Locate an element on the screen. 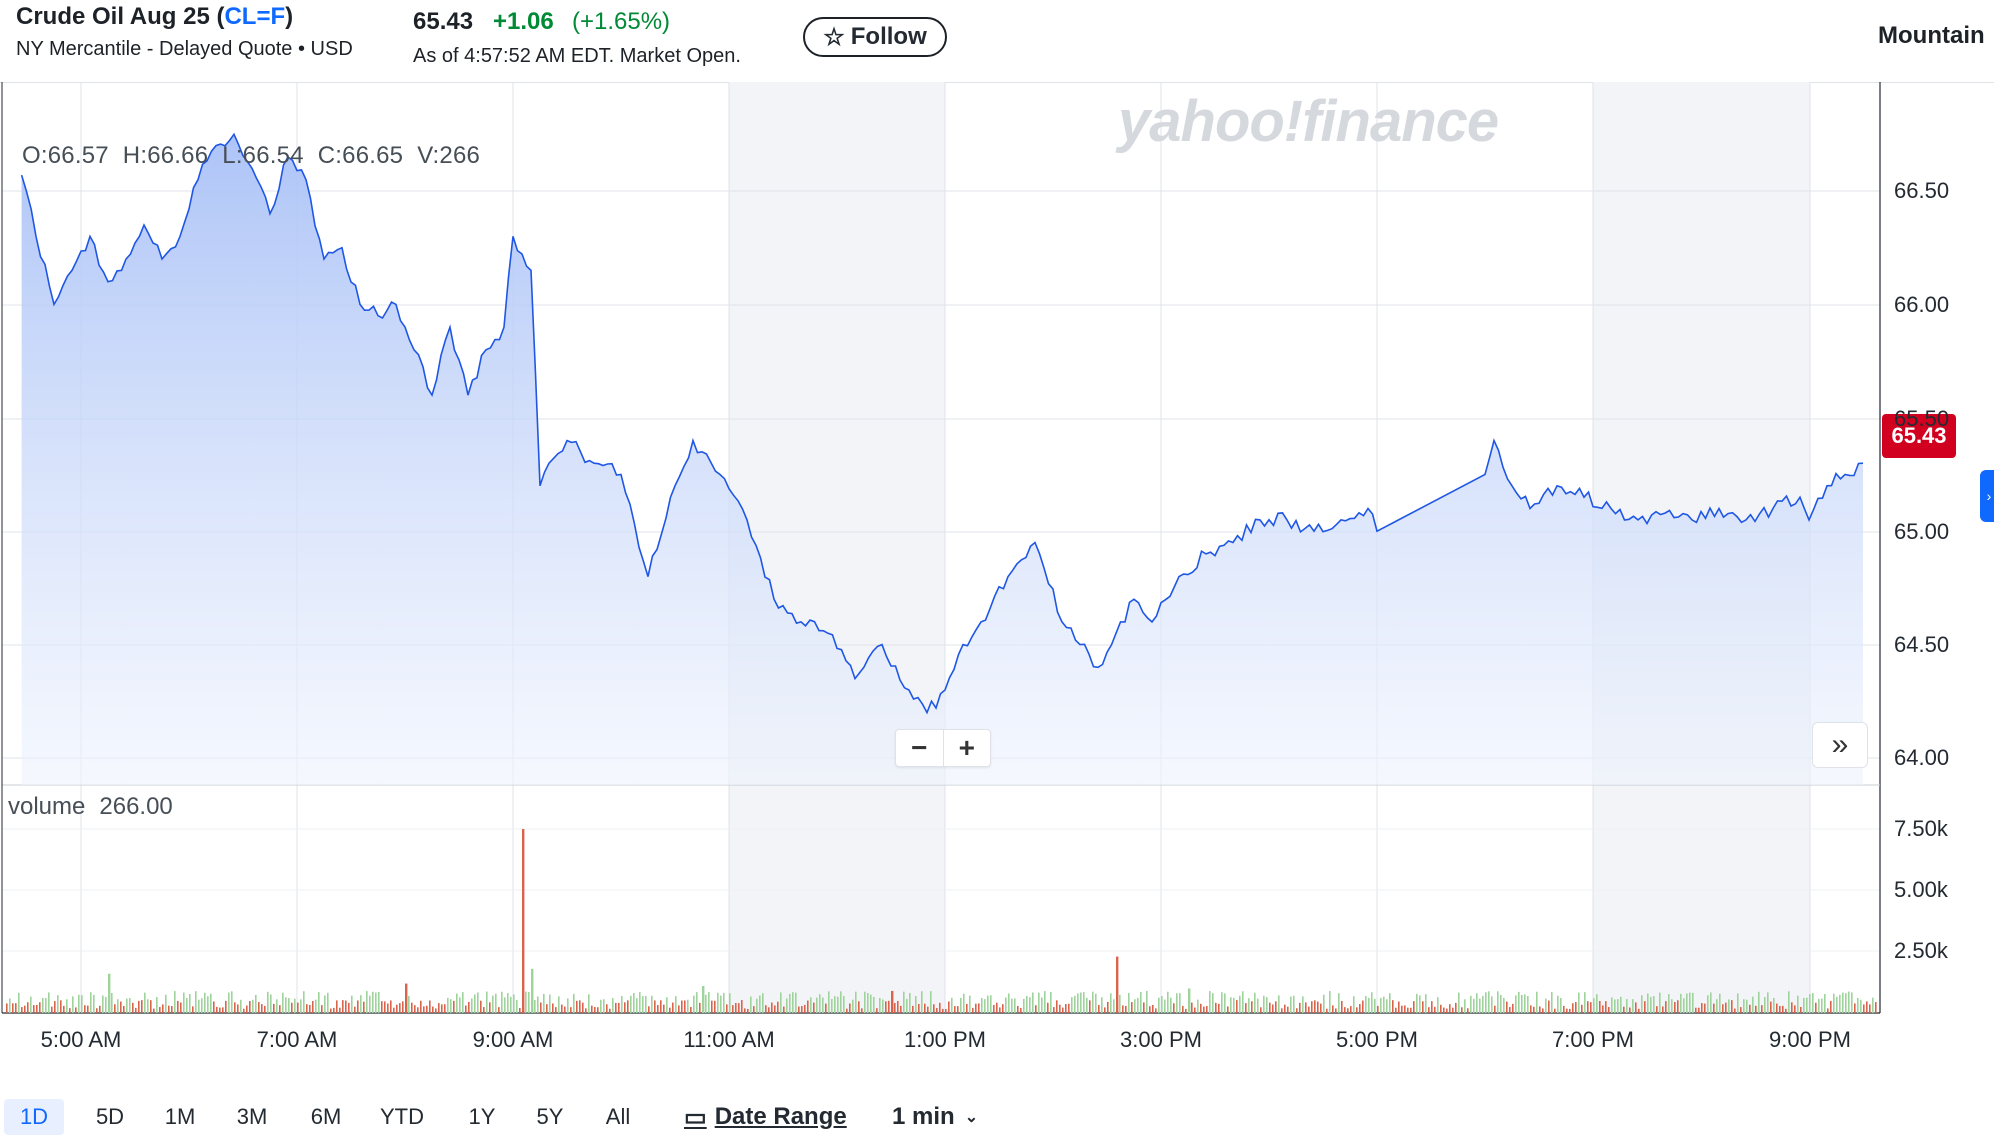 The height and width of the screenshot is (1136, 1994). x-tick-label: 7:00 PM is located at coordinates (1593, 1039).